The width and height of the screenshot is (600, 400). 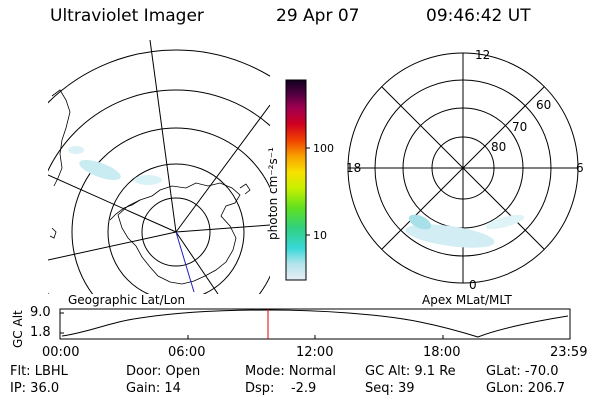 I want to click on mlt-label-0: 0, so click(x=473, y=285).